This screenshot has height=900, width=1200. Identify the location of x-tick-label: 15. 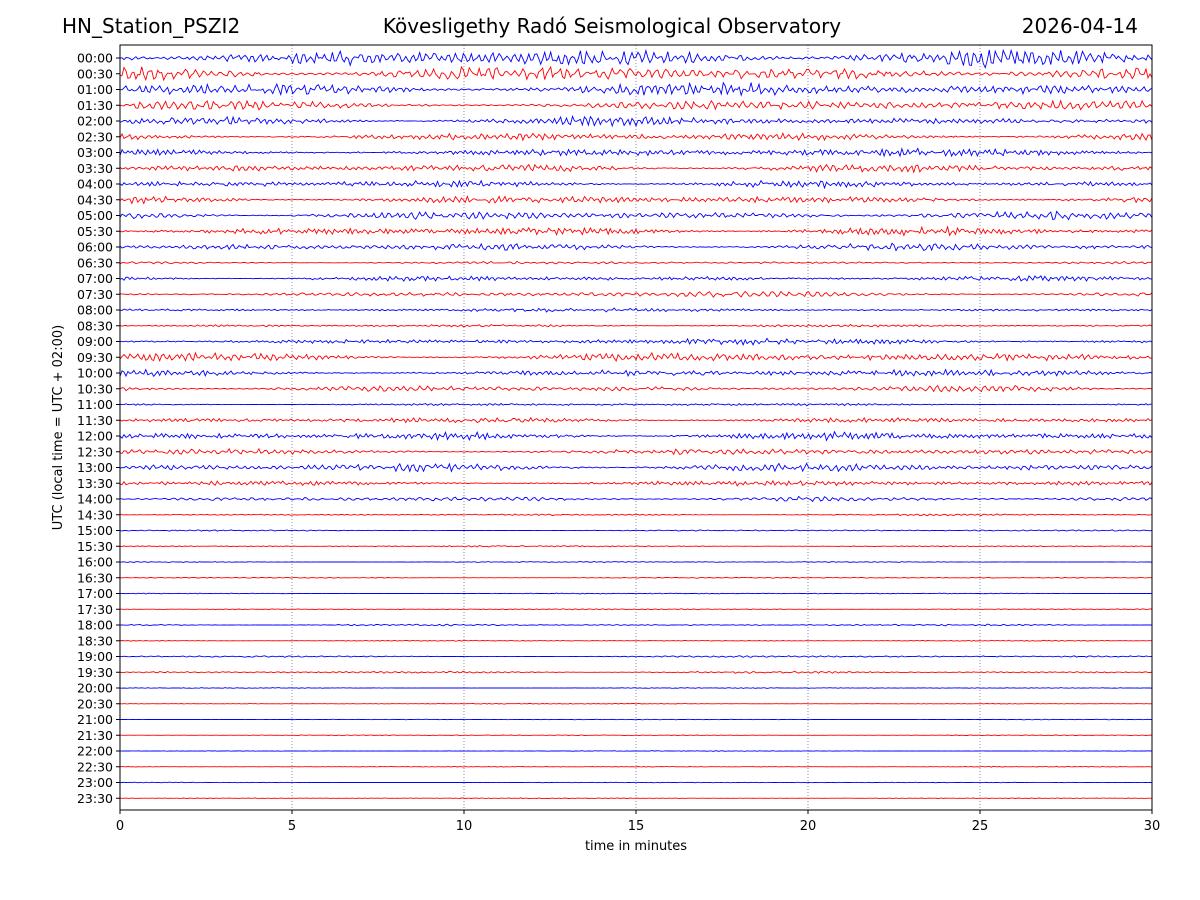
(636, 826).